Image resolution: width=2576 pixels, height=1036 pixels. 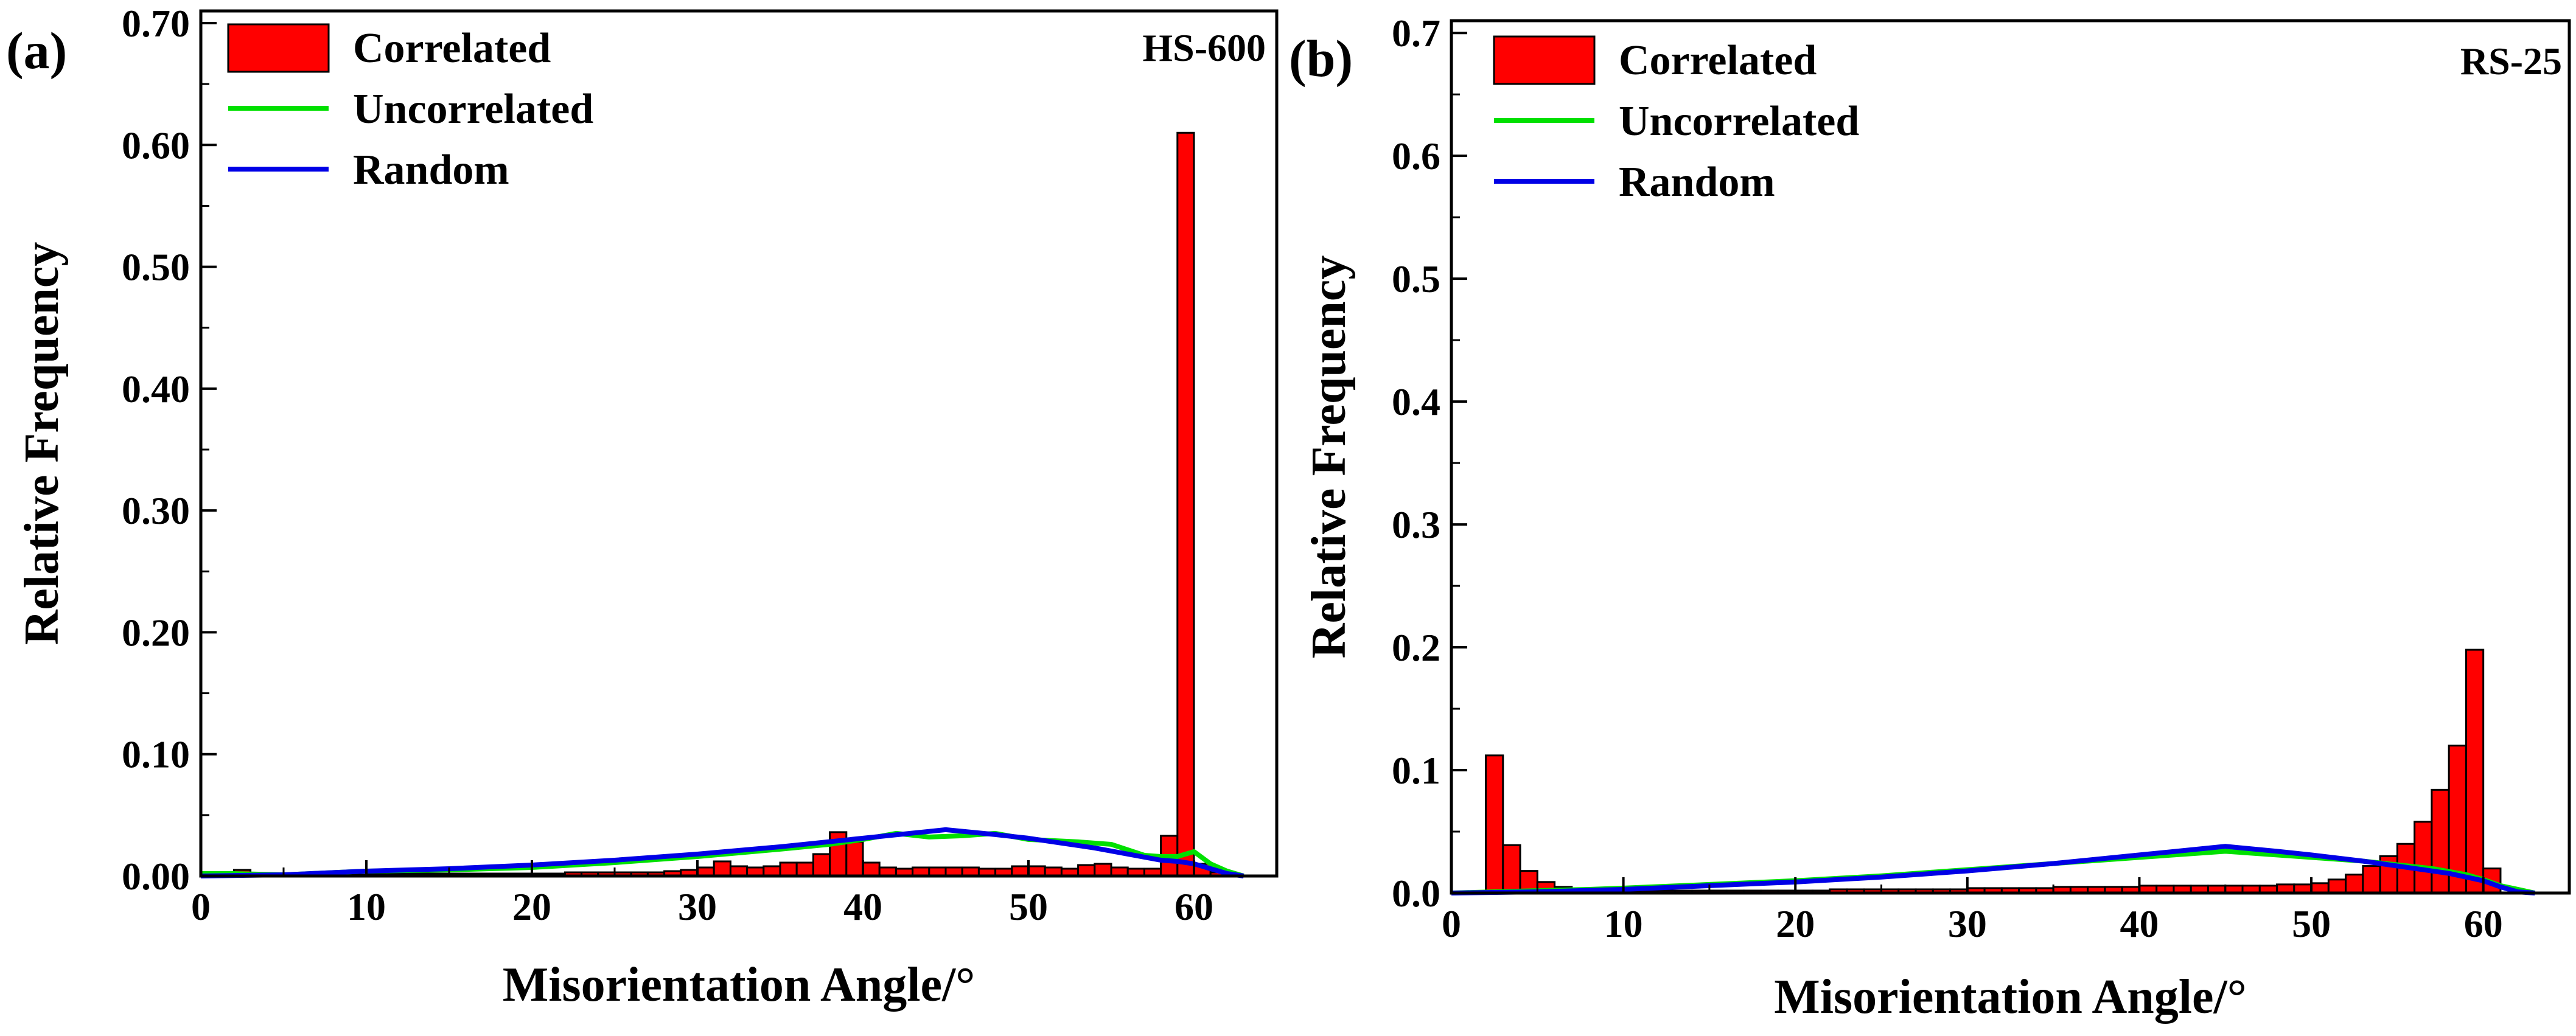 What do you see at coordinates (1416, 401) in the screenshot?
I see `y-tick-label: 0.4` at bounding box center [1416, 401].